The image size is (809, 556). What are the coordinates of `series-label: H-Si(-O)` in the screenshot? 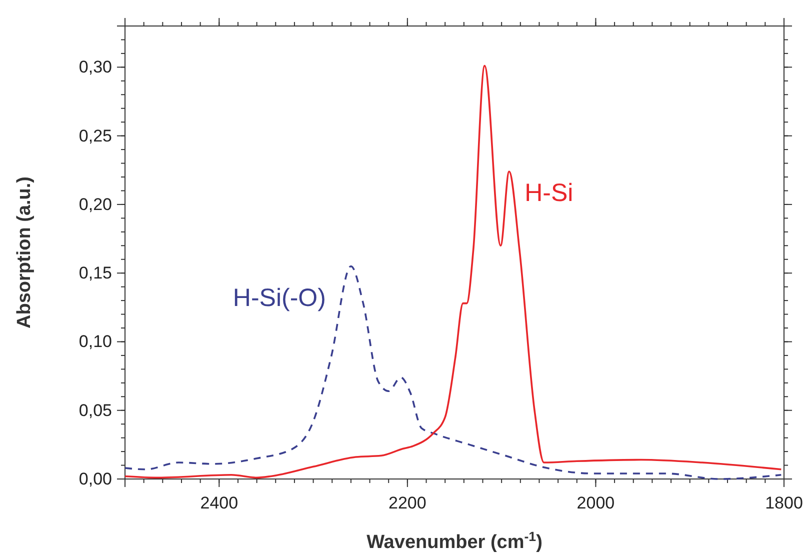 It's located at (279, 298).